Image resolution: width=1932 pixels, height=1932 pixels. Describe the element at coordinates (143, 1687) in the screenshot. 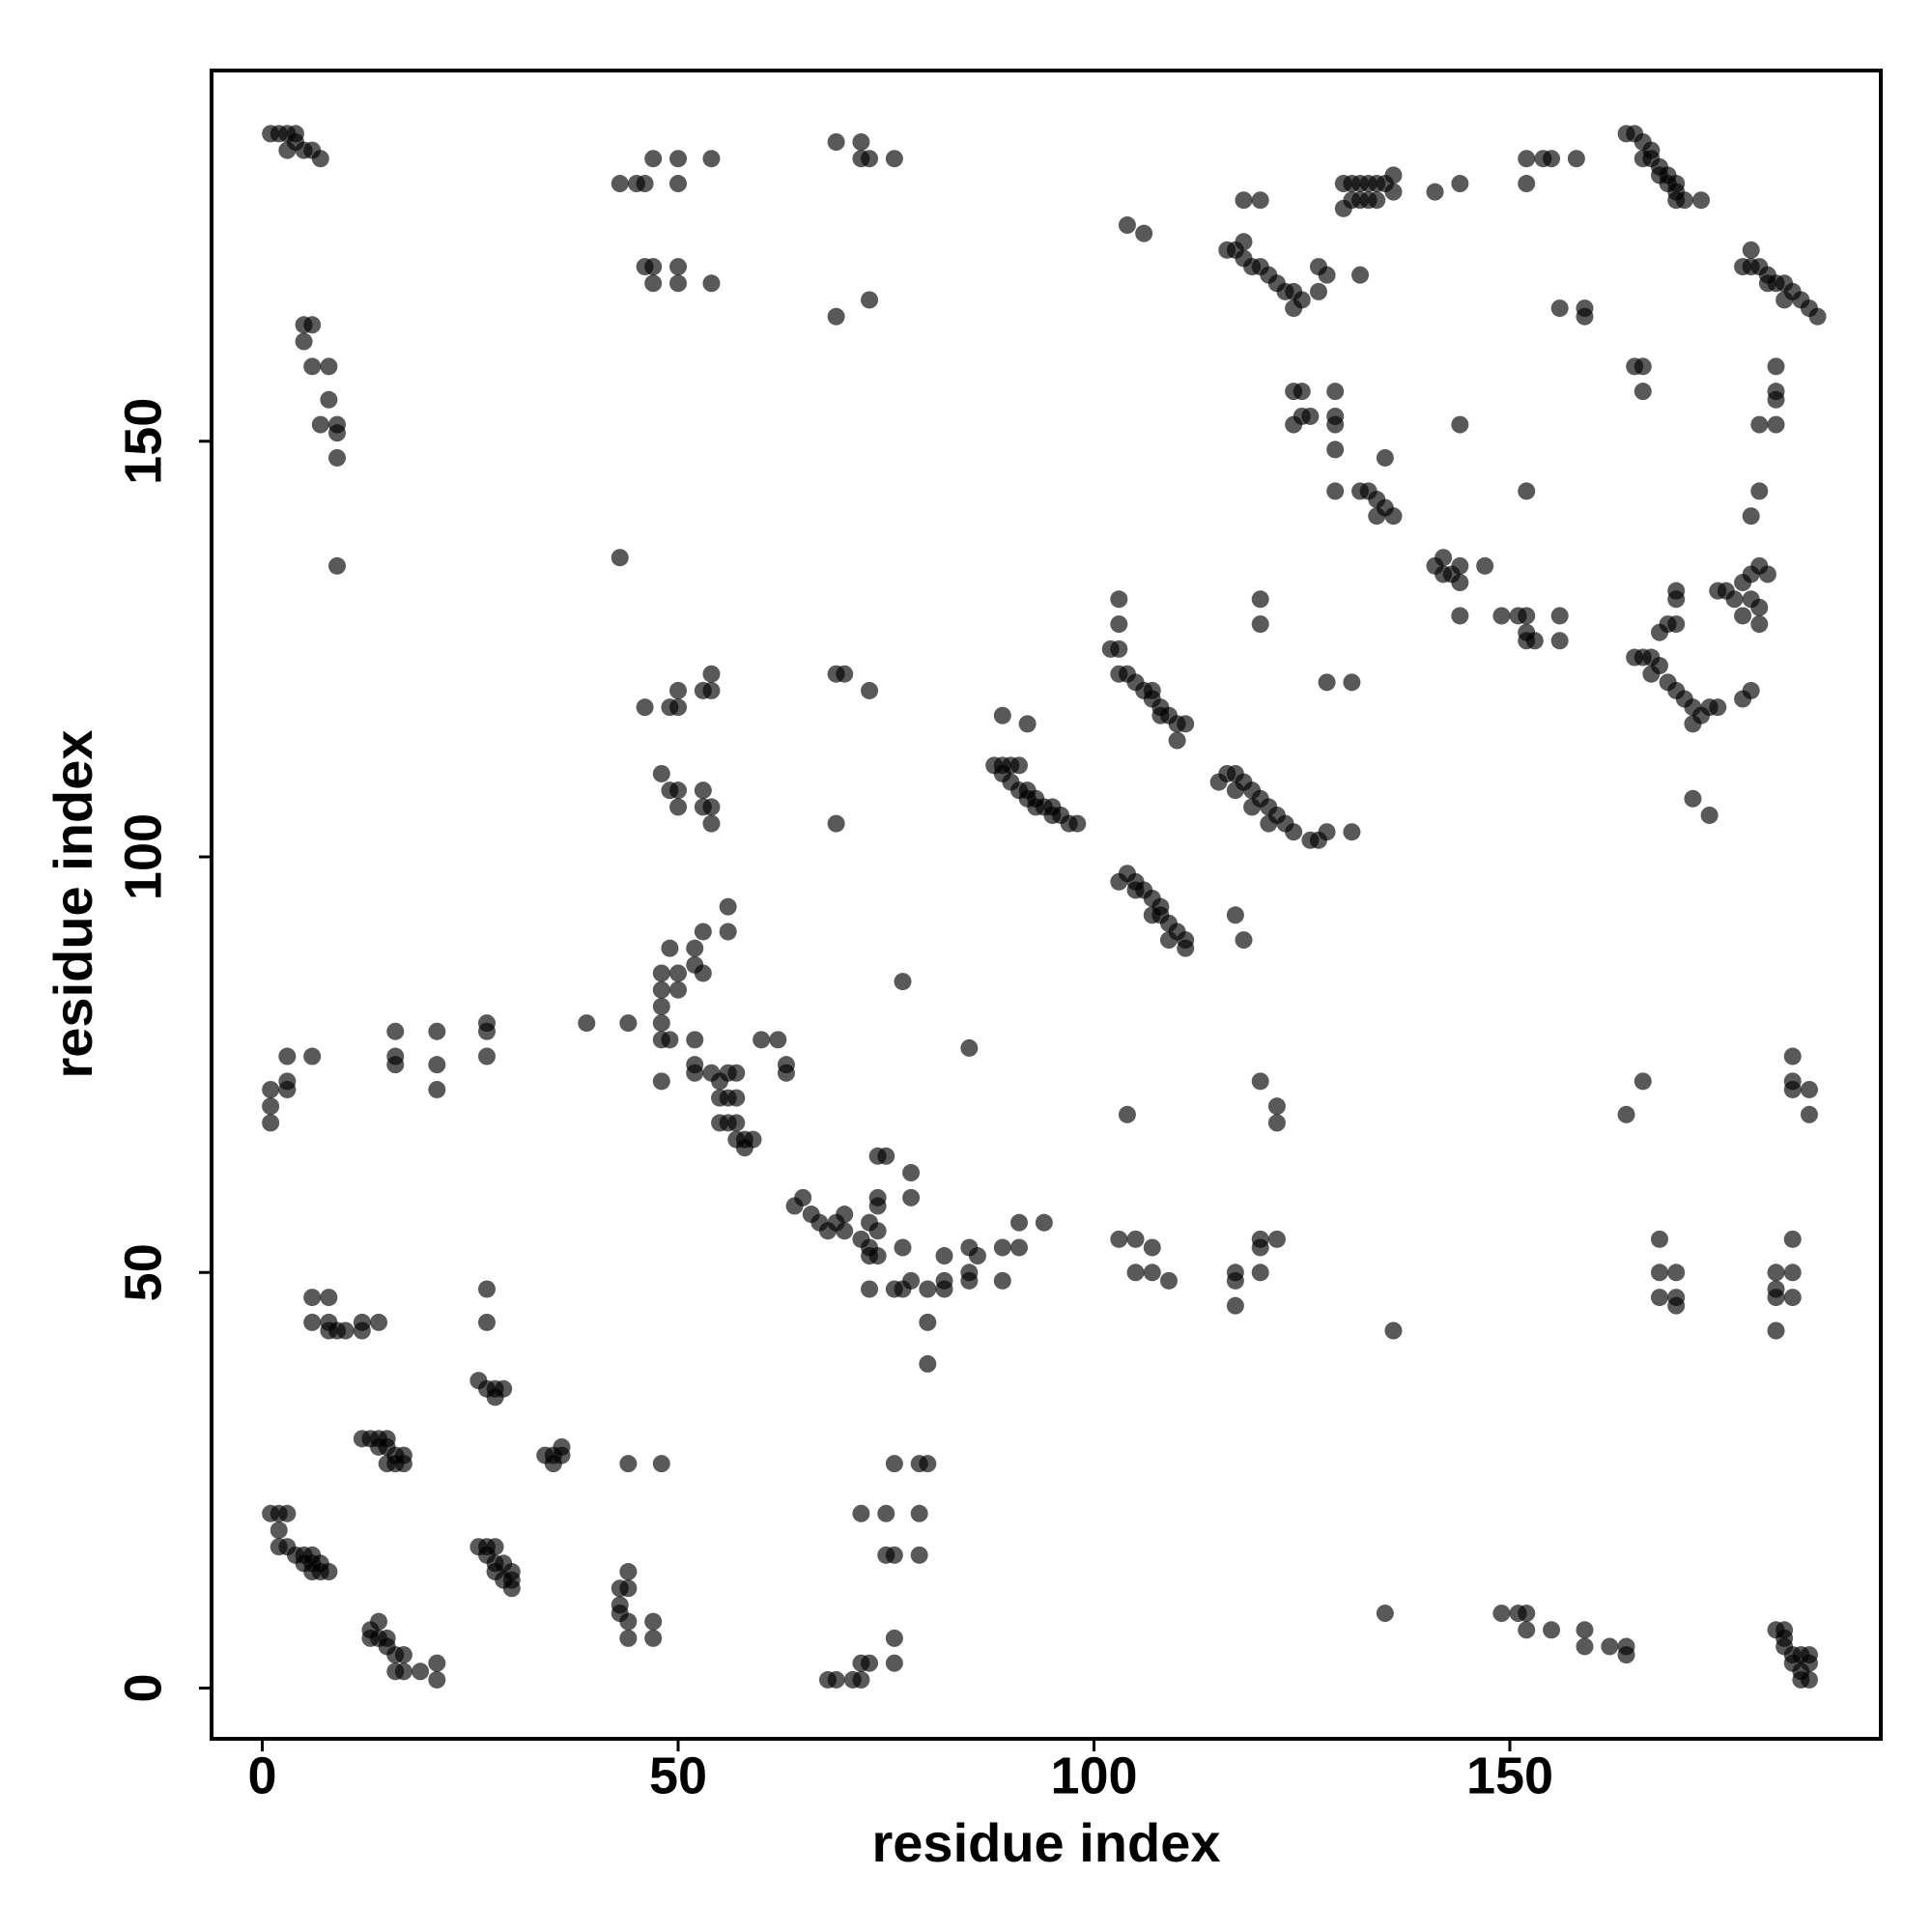

I see `y-tick-label: 0` at that location.